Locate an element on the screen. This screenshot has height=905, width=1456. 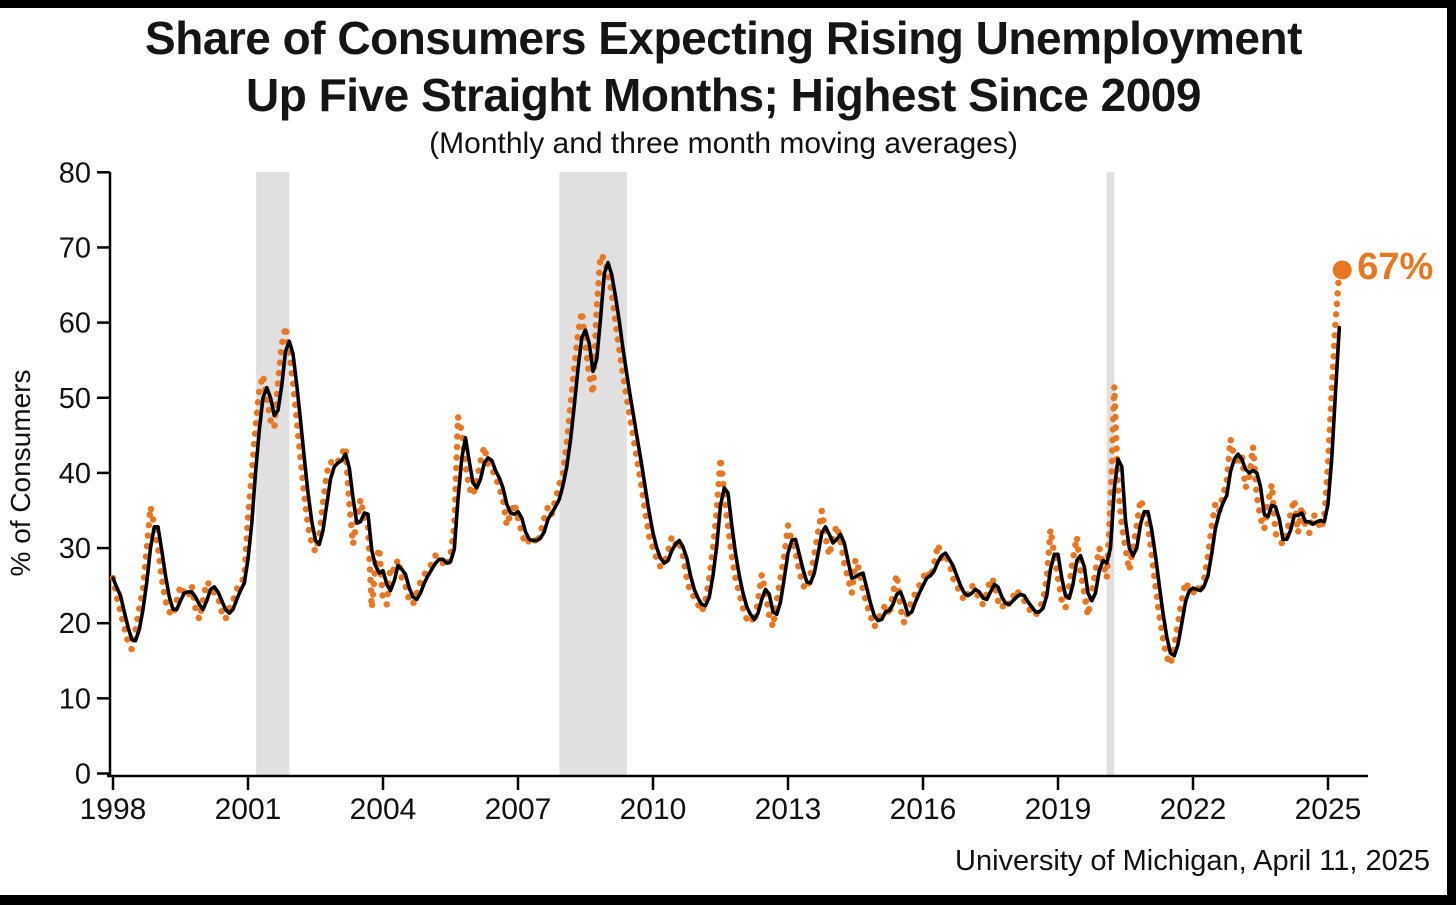
x-axis-tick-label: 2019 is located at coordinates (1058, 809).